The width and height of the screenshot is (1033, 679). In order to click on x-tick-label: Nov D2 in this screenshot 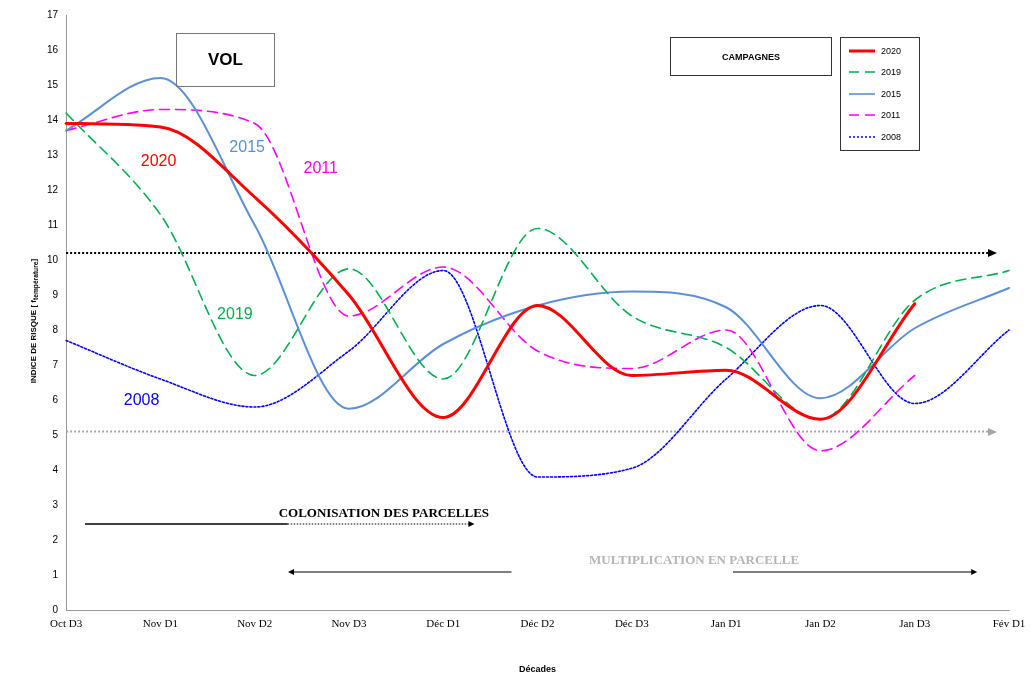, I will do `click(255, 623)`.